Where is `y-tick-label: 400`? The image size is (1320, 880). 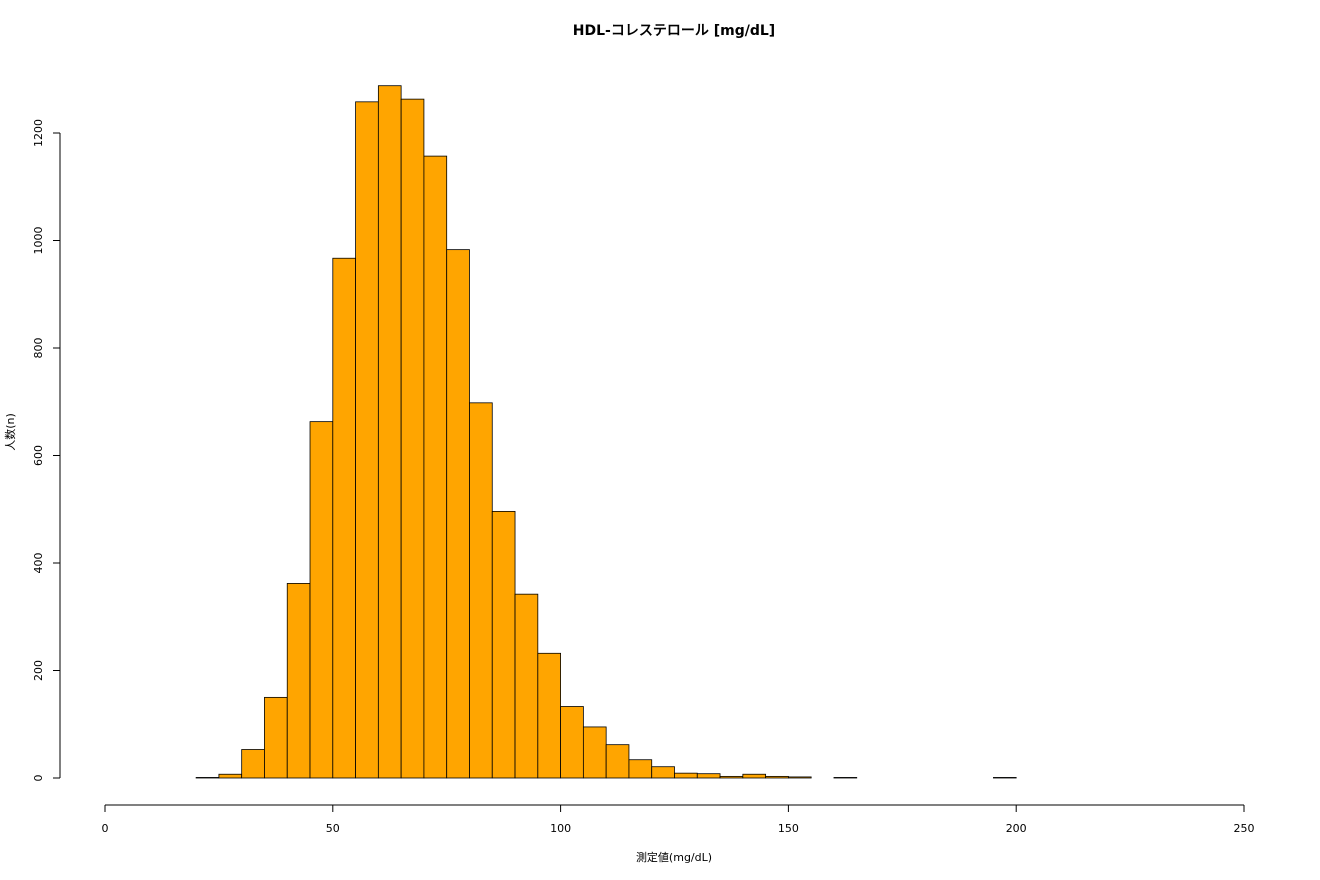
y-tick-label: 400 is located at coordinates (38, 563).